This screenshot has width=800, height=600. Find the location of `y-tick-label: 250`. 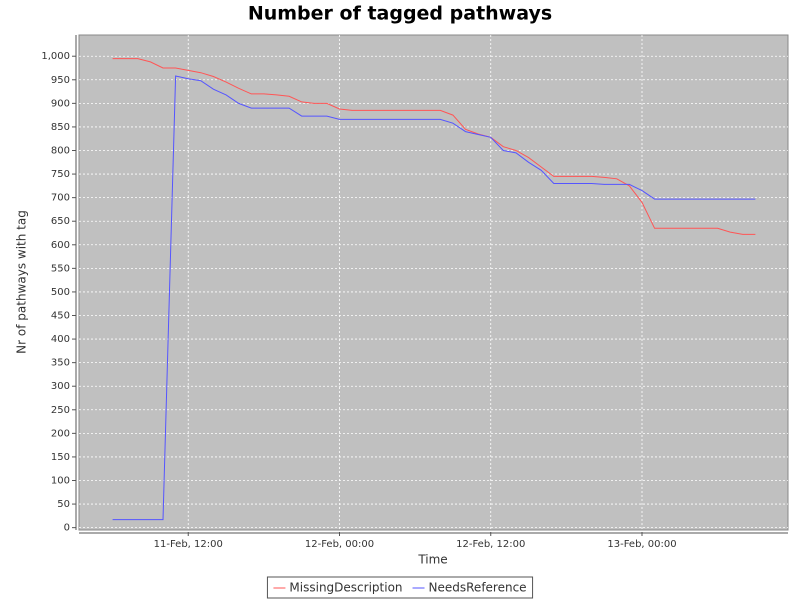

y-tick-label: 250 is located at coordinates (60, 410).